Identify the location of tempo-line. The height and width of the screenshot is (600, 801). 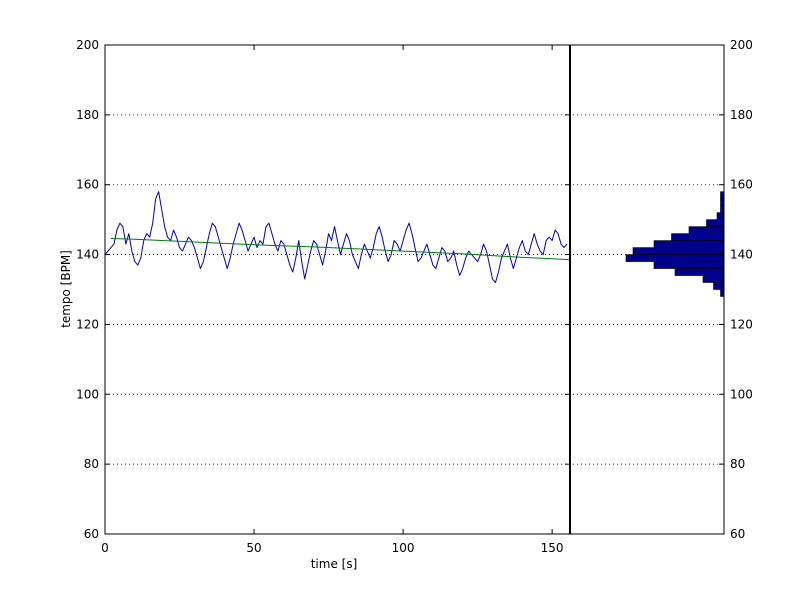
(336, 237).